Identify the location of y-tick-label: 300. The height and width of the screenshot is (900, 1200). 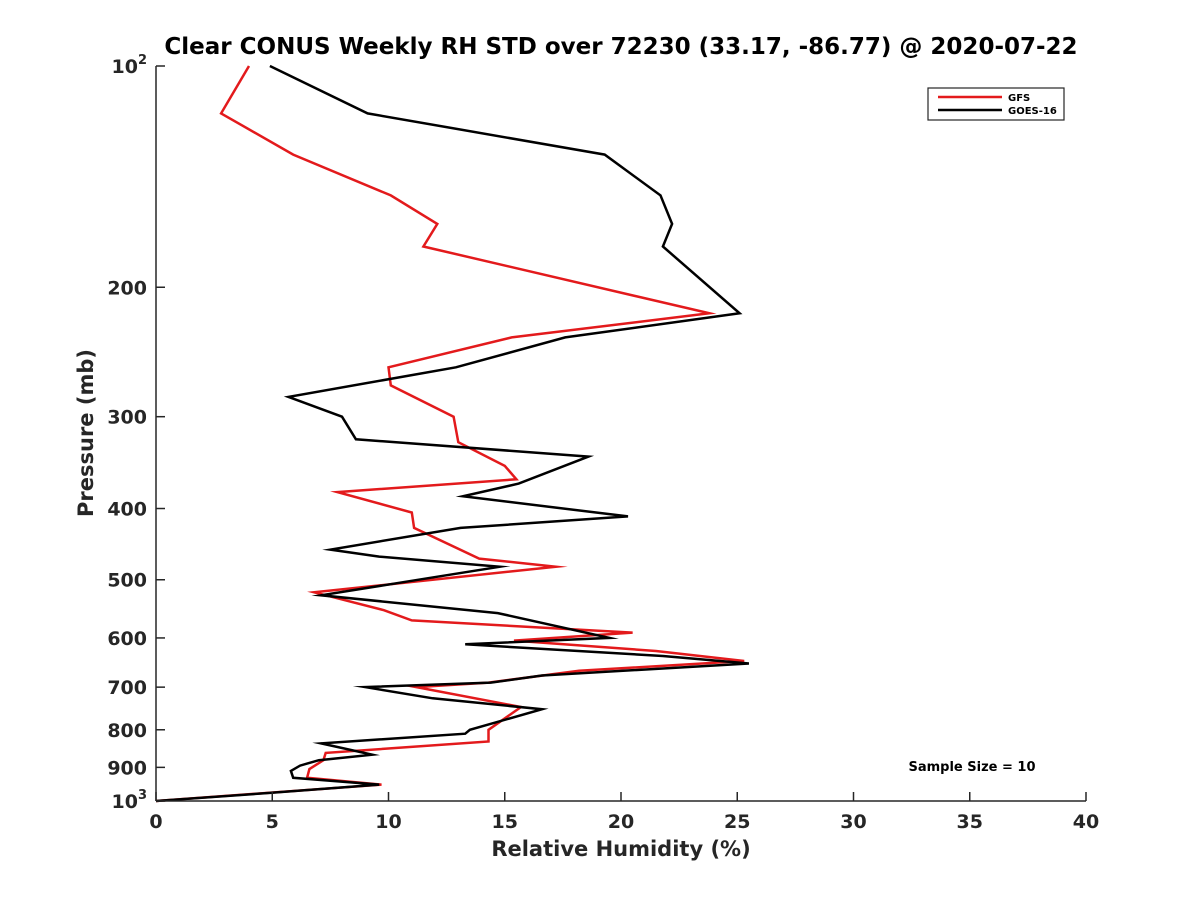
(127, 418).